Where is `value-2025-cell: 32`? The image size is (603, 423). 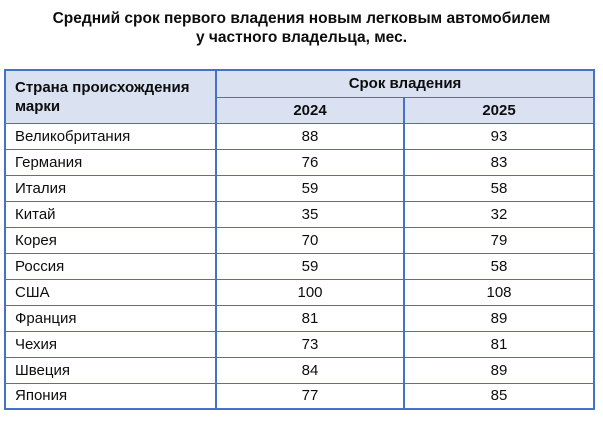
value-2025-cell: 32 is located at coordinates (499, 214).